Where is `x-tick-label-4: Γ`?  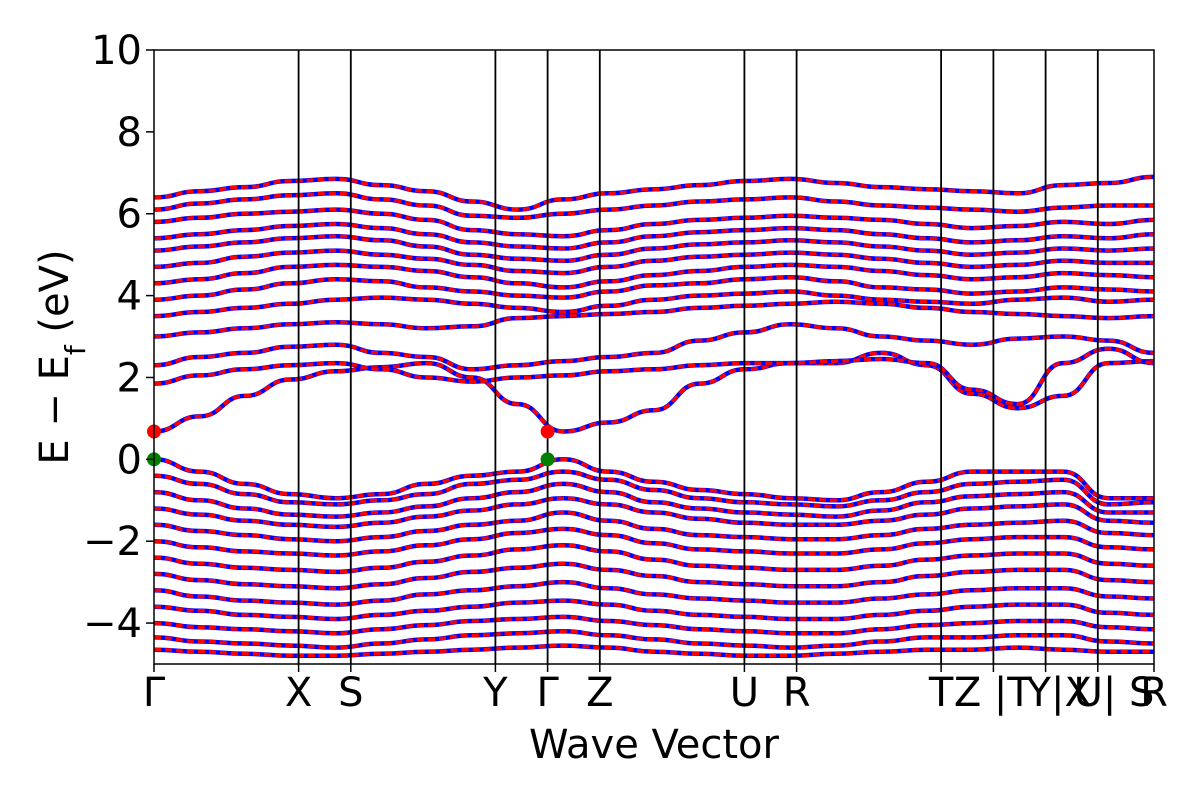 x-tick-label-4: Γ is located at coordinates (547, 693).